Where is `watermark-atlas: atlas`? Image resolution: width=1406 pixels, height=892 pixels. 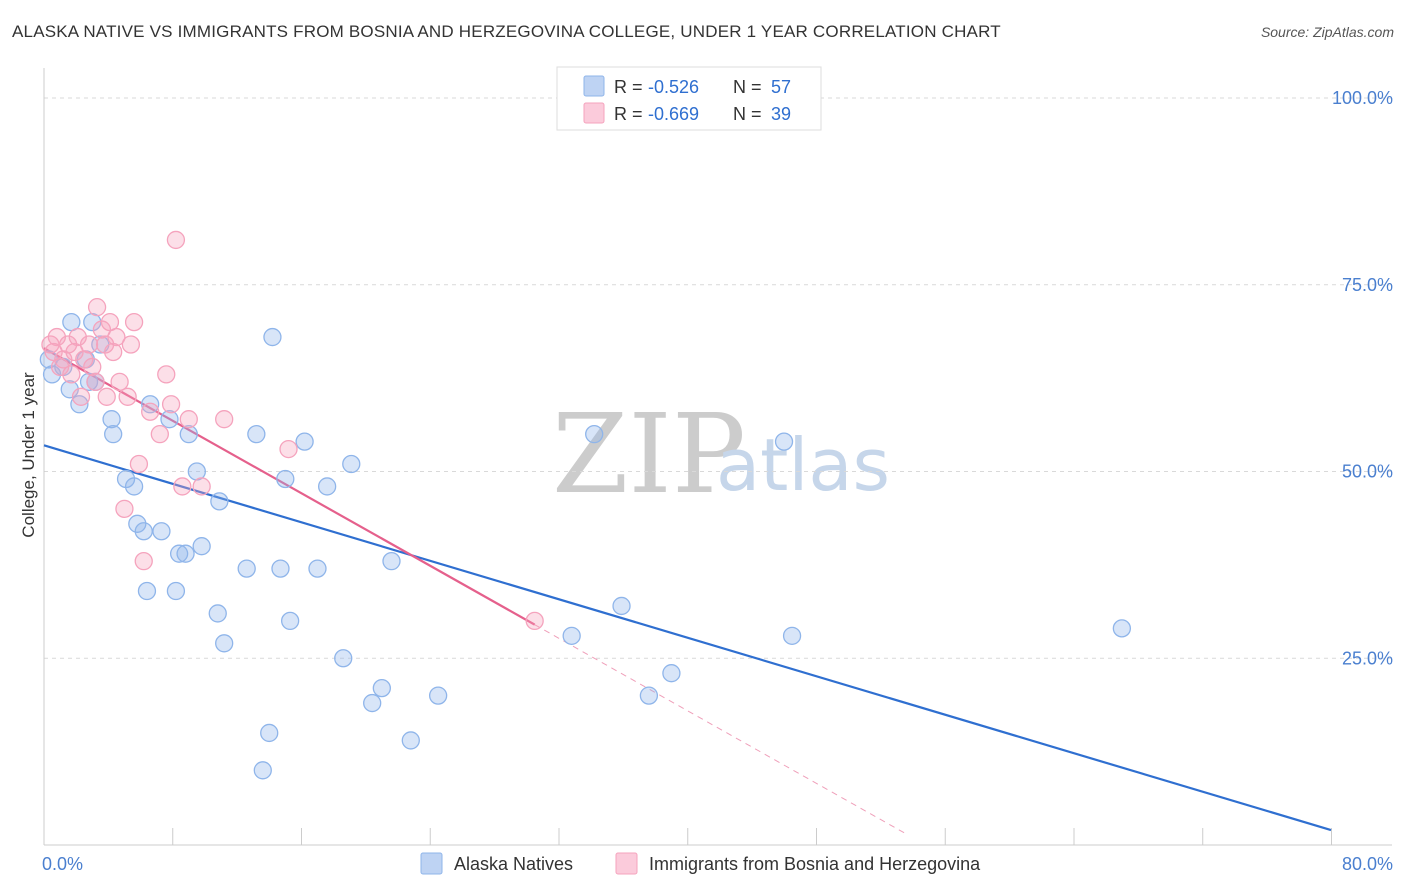
watermark-atlas: atlas is located at coordinates (803, 465).